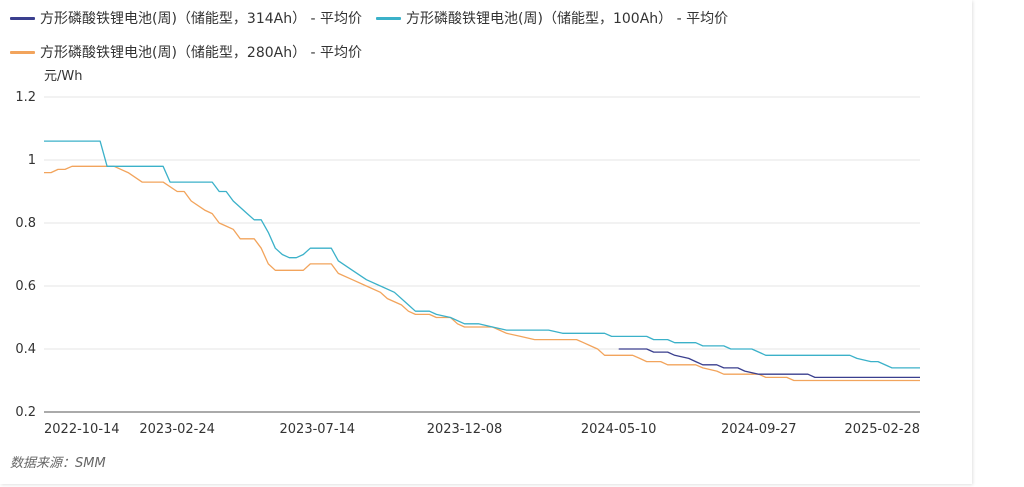  What do you see at coordinates (619, 429) in the screenshot?
I see `x-tick-label: 2024-05-10` at bounding box center [619, 429].